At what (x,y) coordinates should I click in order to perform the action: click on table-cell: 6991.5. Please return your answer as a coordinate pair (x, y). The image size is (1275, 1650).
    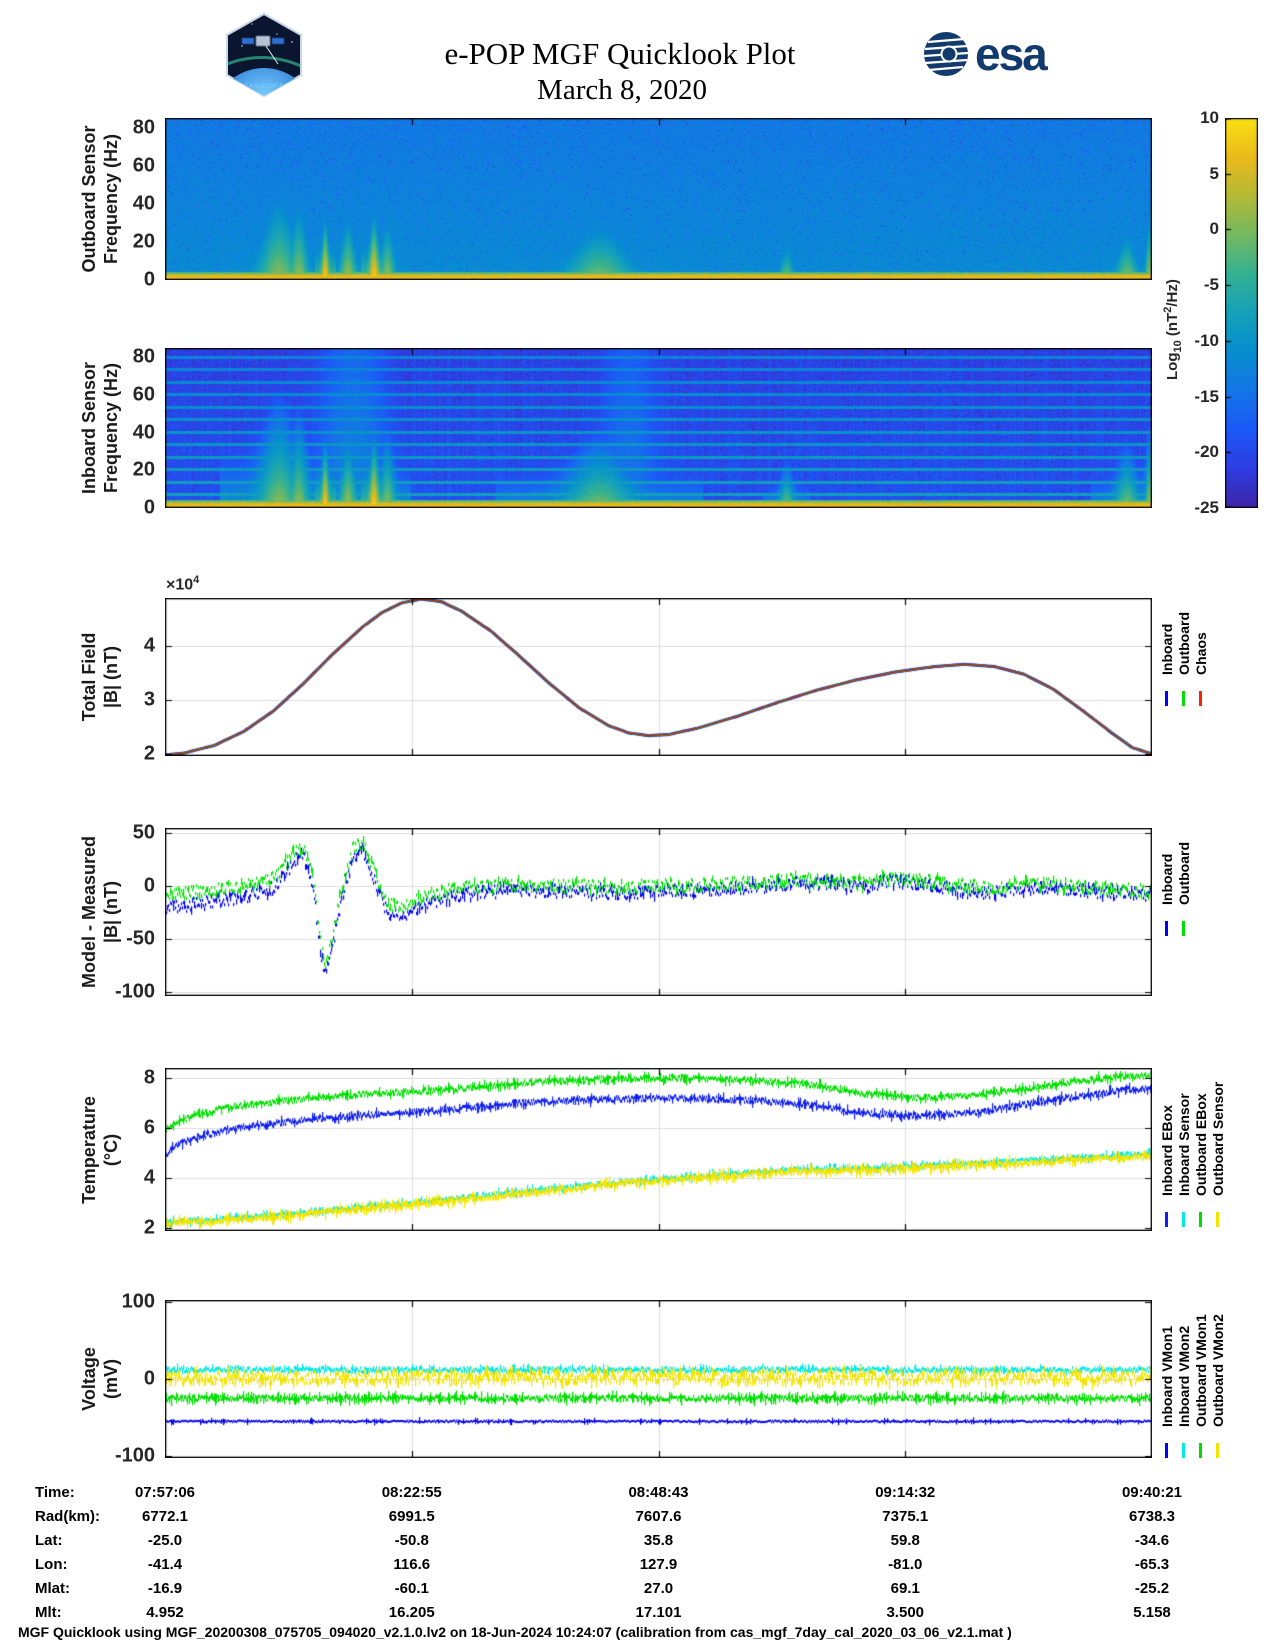
    Looking at the image, I should click on (411, 1516).